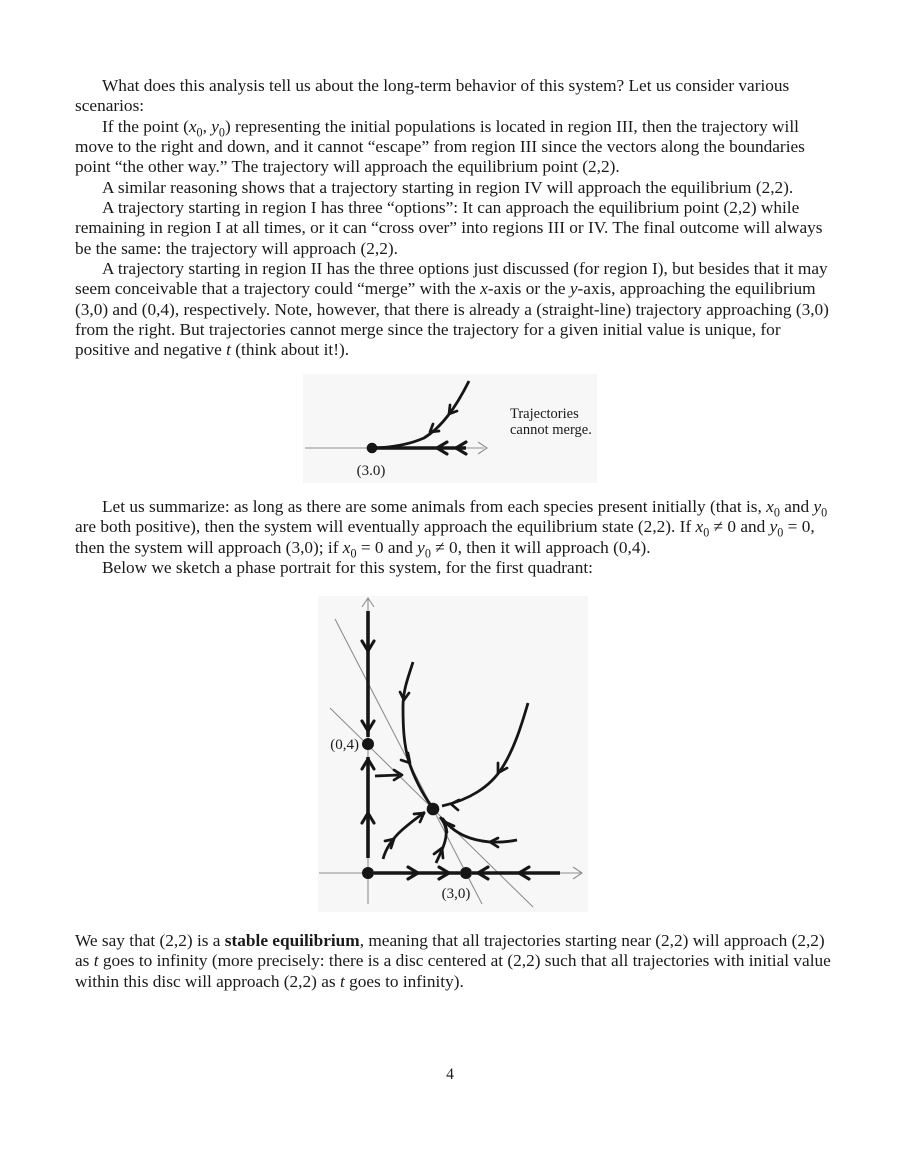 The height and width of the screenshot is (1165, 900). Describe the element at coordinates (485, 755) in the screenshot. I see `trajectory-from-upper-right` at that location.